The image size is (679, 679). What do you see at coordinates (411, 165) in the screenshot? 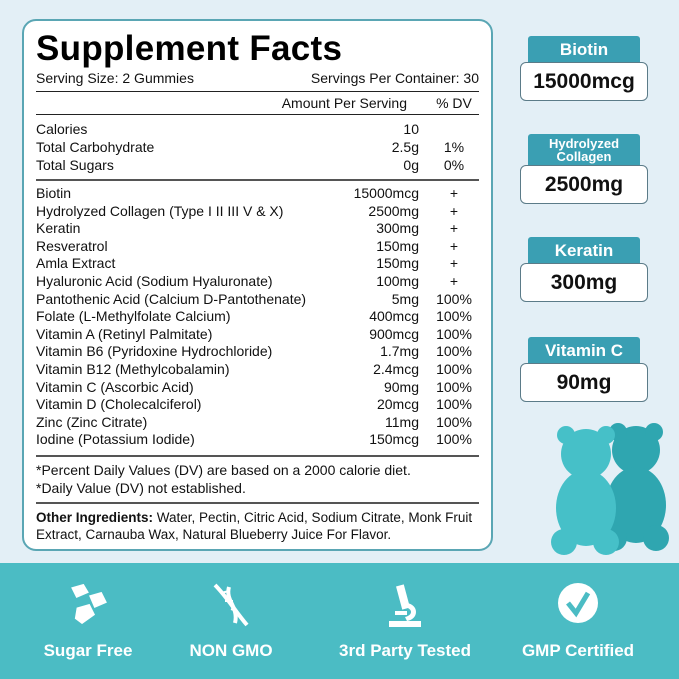
I see `nutrient-amount: 0g` at bounding box center [411, 165].